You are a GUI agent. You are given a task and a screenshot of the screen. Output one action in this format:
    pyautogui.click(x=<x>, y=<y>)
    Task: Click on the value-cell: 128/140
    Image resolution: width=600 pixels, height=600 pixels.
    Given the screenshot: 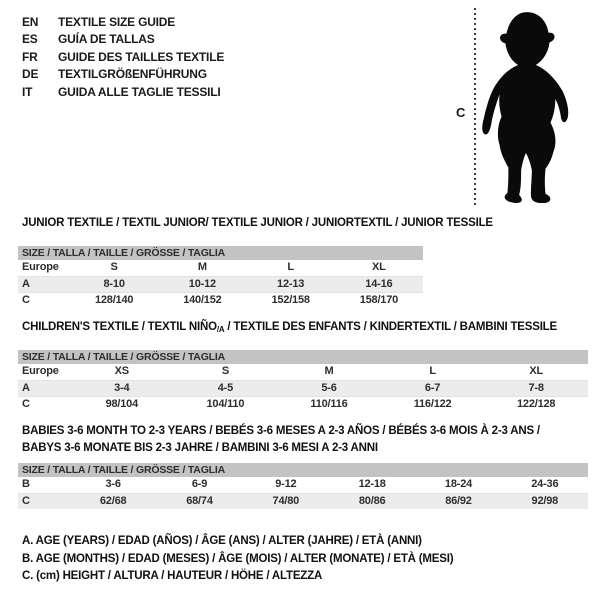 What is the action you would take?
    pyautogui.click(x=114, y=300)
    